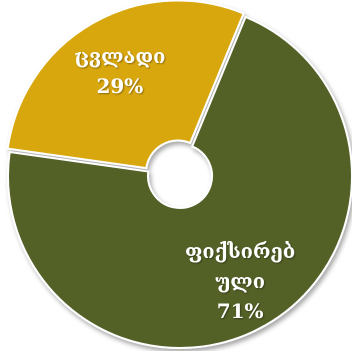  Describe the element at coordinates (240, 311) in the screenshot. I see `slice-value-label: 71%` at that location.